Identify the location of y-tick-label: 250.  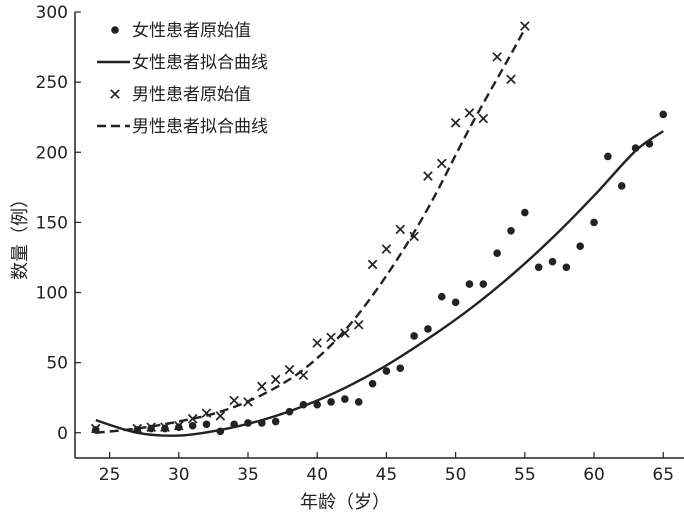
(52, 83).